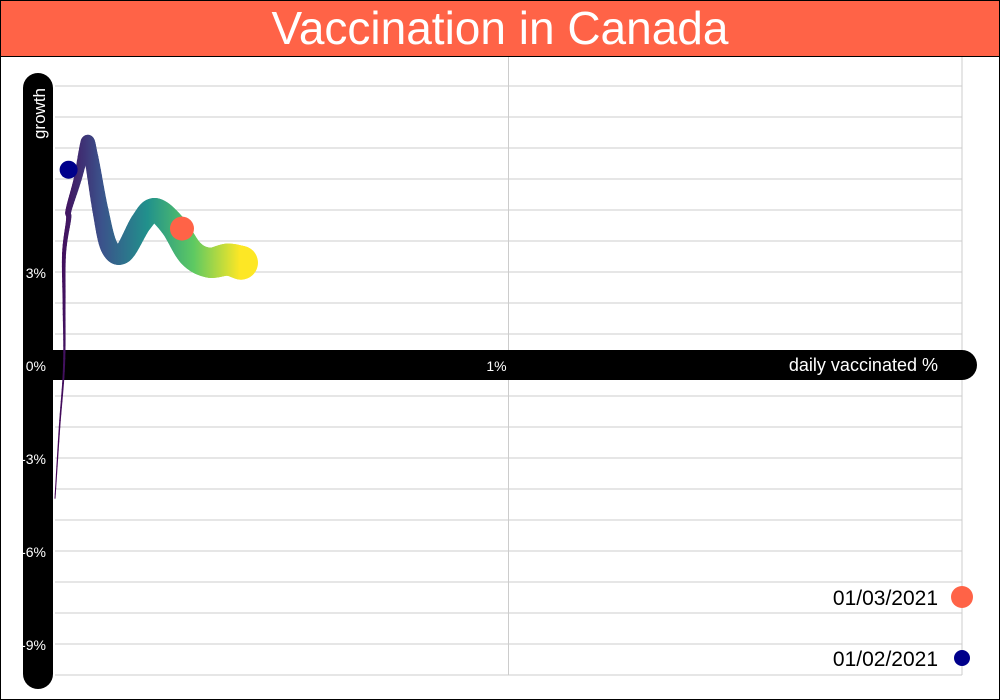 This screenshot has height=700, width=1000. I want to click on y-tick-label: 0%, so click(36, 366).